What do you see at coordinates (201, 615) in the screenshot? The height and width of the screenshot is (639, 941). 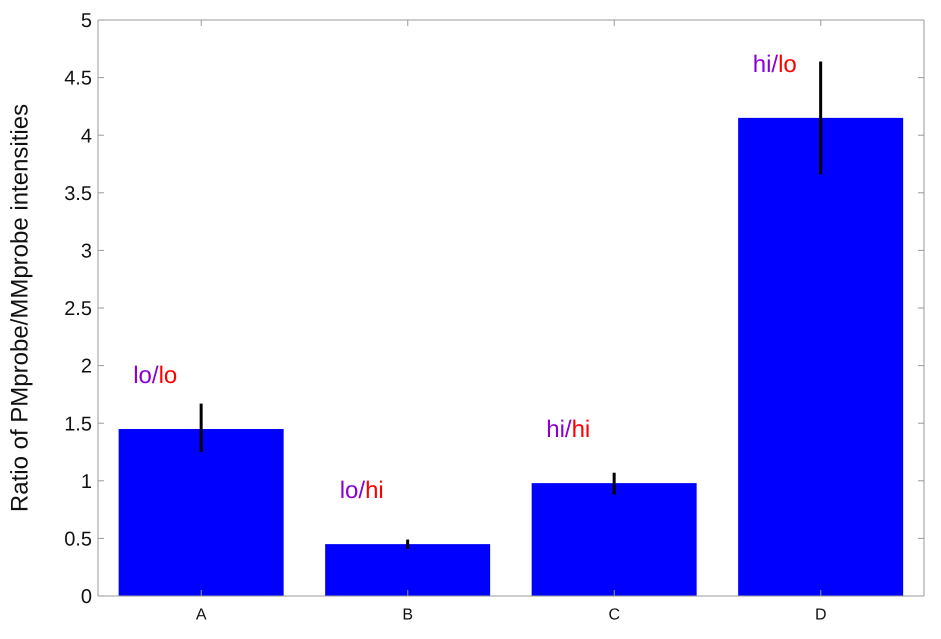 I see `x-tick-label: A` at bounding box center [201, 615].